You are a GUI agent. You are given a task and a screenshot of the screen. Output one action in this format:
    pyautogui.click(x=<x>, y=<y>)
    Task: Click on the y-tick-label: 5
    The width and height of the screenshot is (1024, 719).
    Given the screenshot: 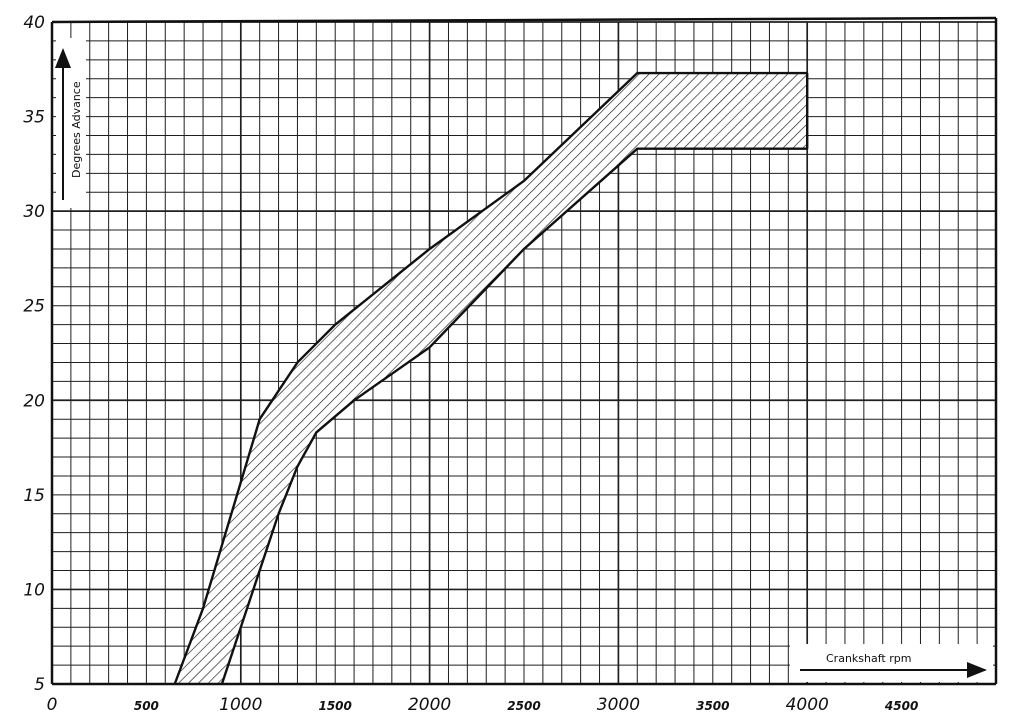 What is the action you would take?
    pyautogui.click(x=39, y=685)
    